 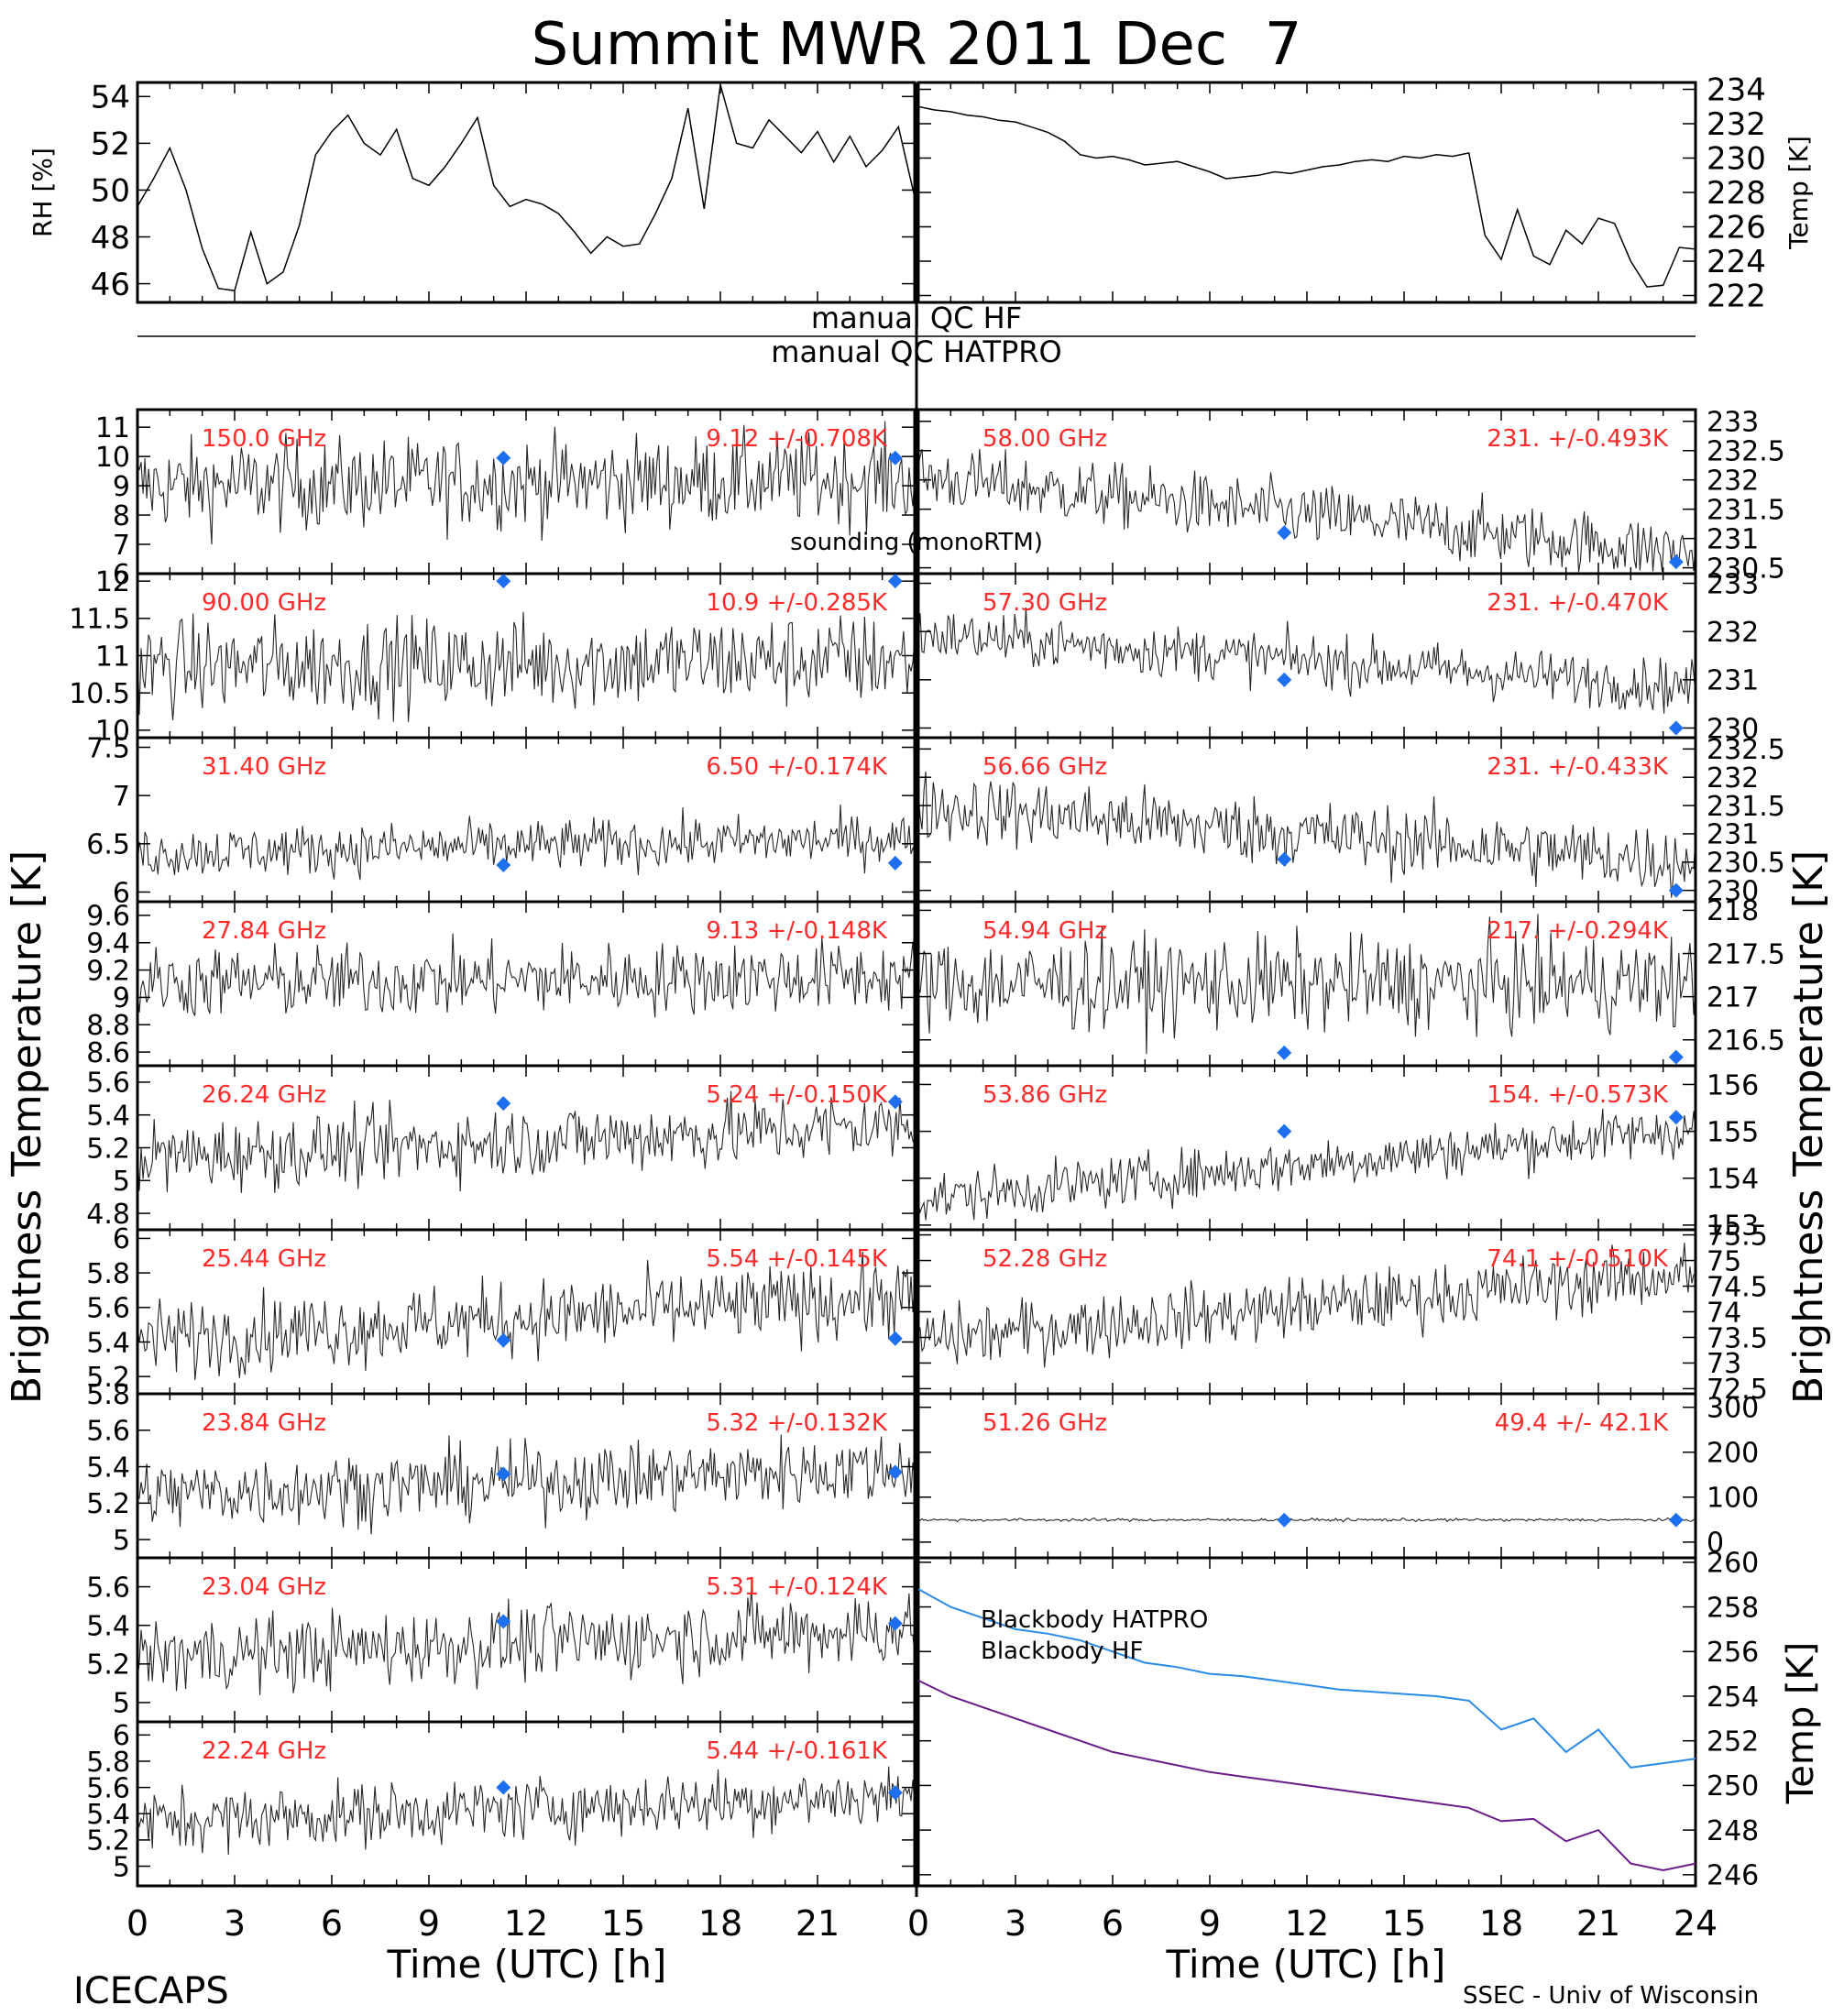 What do you see at coordinates (623, 1923) in the screenshot?
I see `x-tick-label: 15` at bounding box center [623, 1923].